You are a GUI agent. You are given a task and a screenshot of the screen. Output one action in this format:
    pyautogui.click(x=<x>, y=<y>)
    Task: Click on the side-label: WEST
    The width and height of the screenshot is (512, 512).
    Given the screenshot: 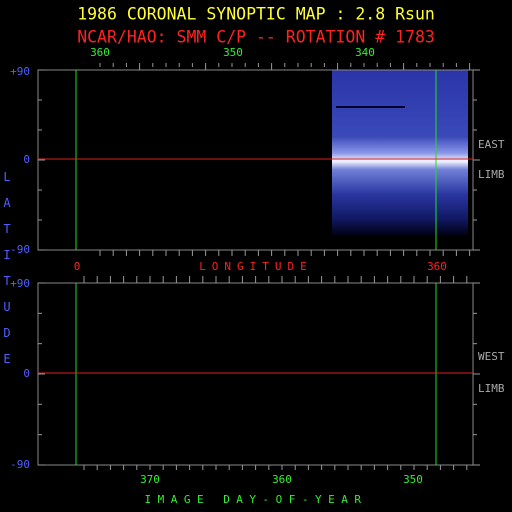 What is the action you would take?
    pyautogui.click(x=491, y=356)
    